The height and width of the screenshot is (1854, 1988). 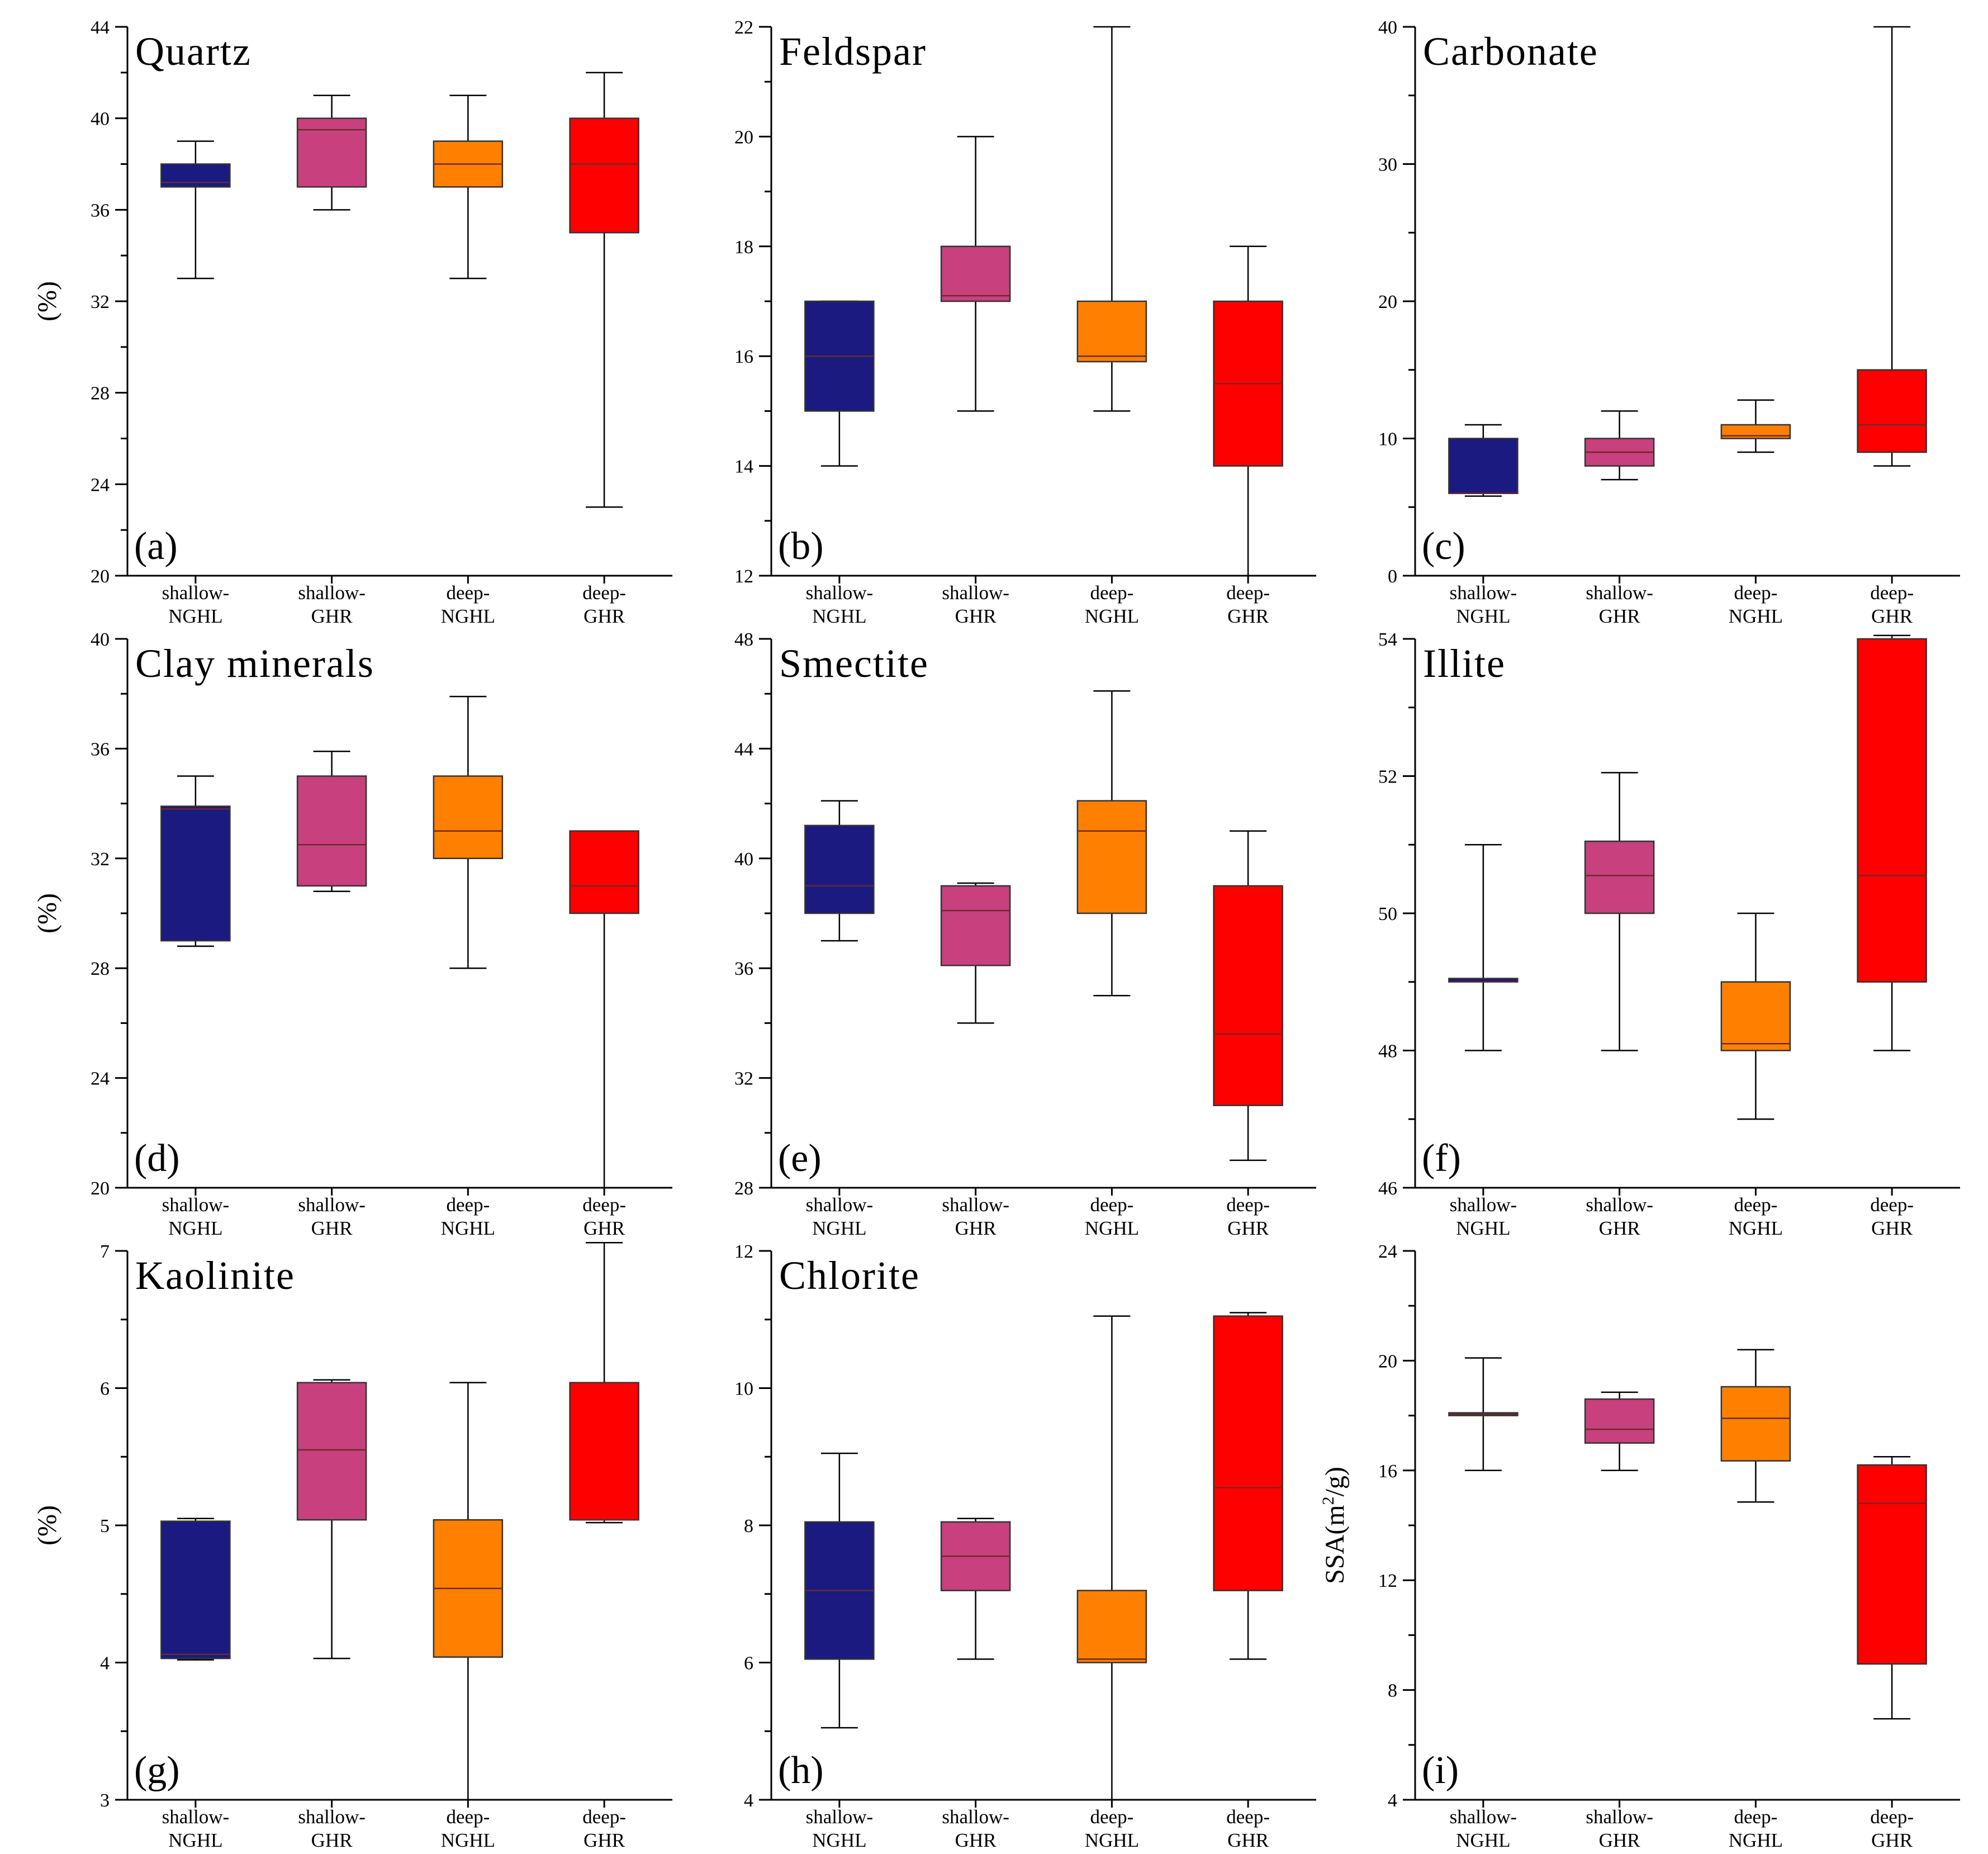 What do you see at coordinates (156, 546) in the screenshot?
I see `panel-letter: (a)` at bounding box center [156, 546].